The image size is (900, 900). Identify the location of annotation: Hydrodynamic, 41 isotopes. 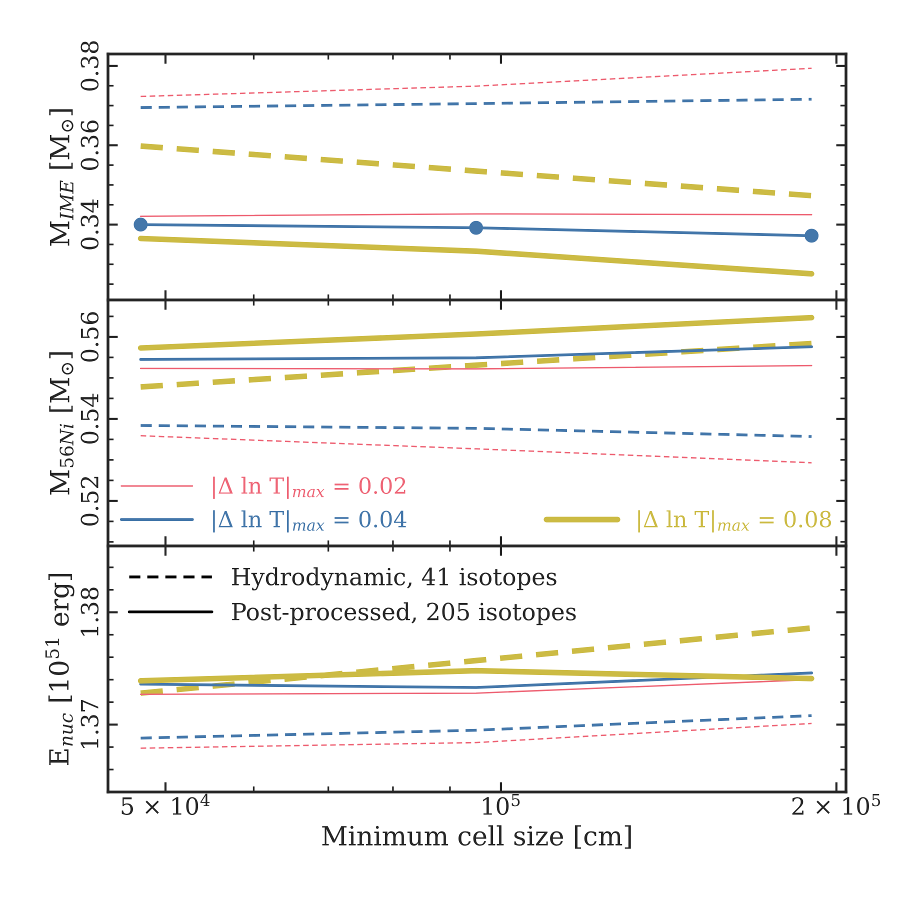
(394, 578).